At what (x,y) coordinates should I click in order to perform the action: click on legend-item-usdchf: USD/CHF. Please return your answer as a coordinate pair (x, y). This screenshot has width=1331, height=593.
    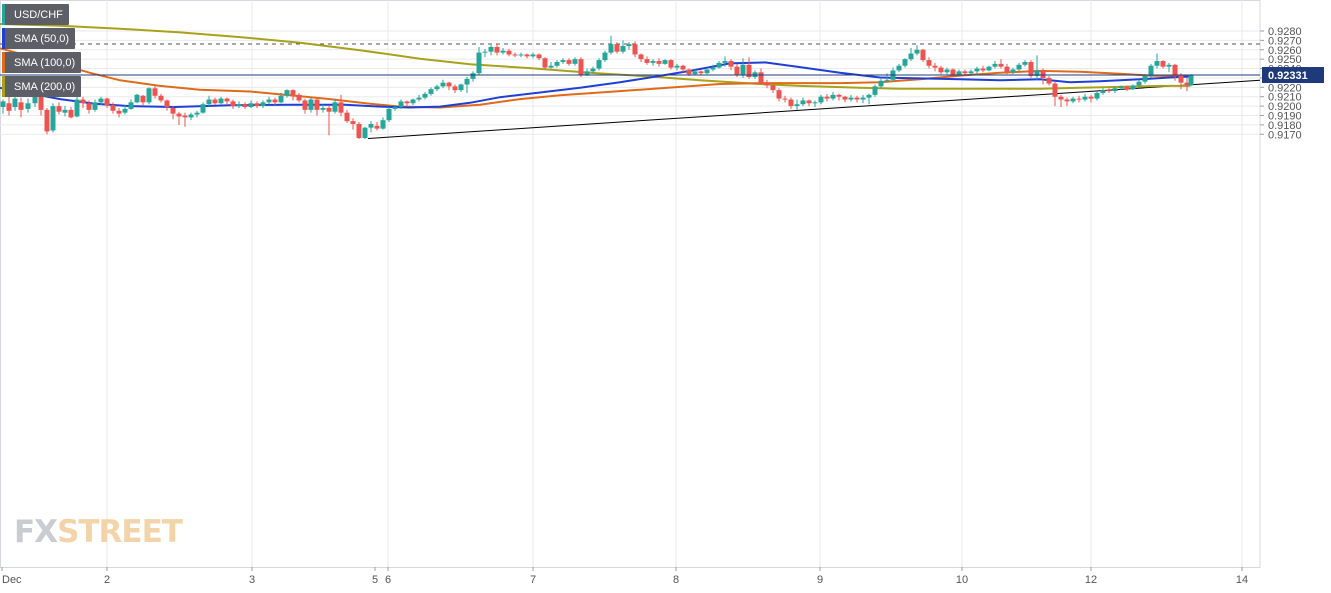
    Looking at the image, I should click on (35, 14).